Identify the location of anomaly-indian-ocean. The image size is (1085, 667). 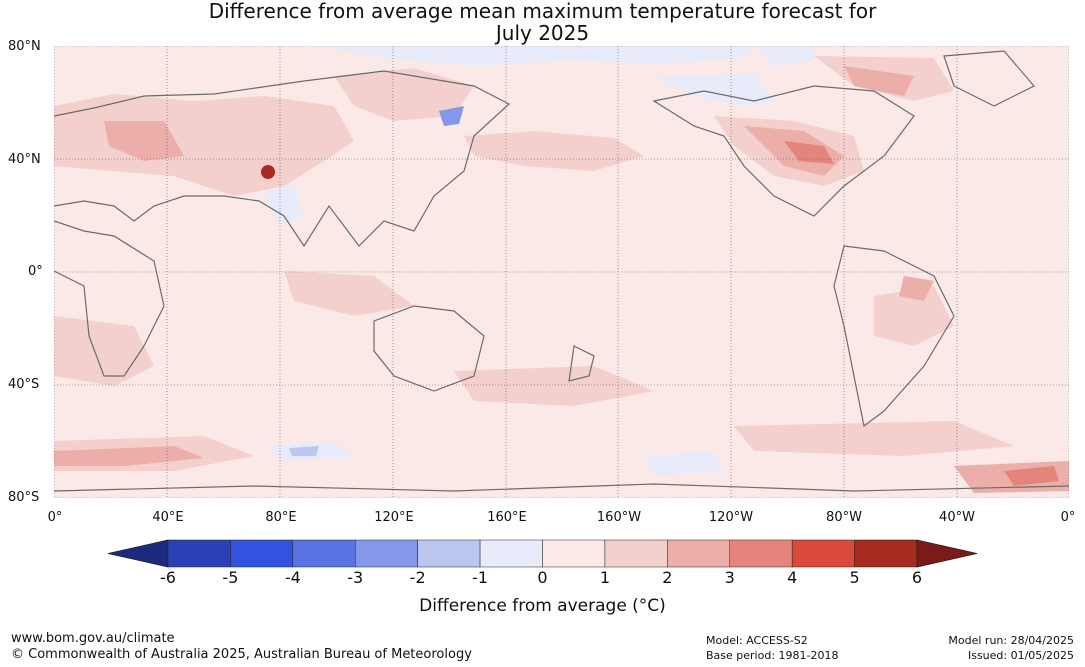
(349, 293).